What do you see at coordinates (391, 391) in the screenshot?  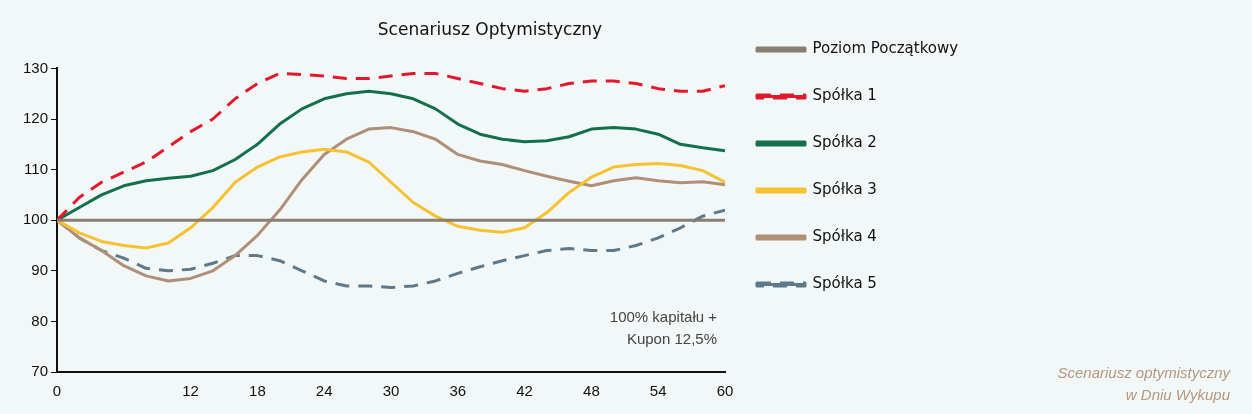 I see `x-tick-label: 30` at bounding box center [391, 391].